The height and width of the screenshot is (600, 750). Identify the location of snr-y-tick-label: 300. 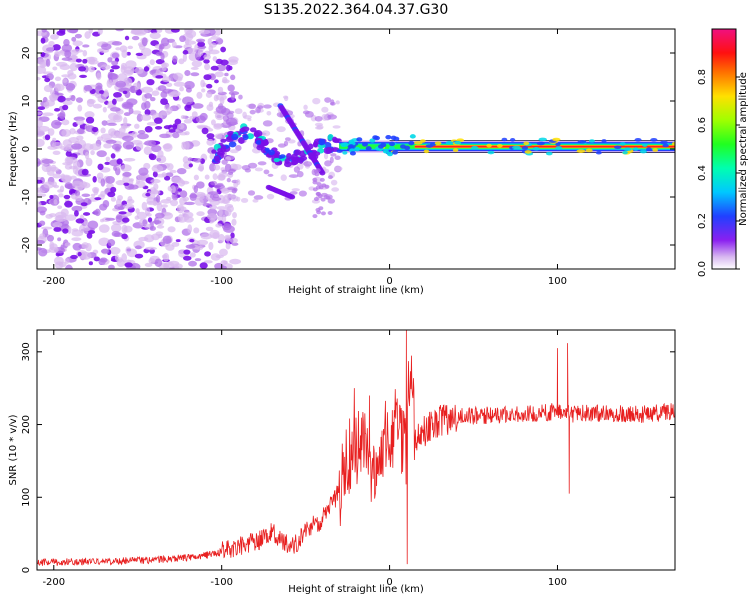
(26, 351).